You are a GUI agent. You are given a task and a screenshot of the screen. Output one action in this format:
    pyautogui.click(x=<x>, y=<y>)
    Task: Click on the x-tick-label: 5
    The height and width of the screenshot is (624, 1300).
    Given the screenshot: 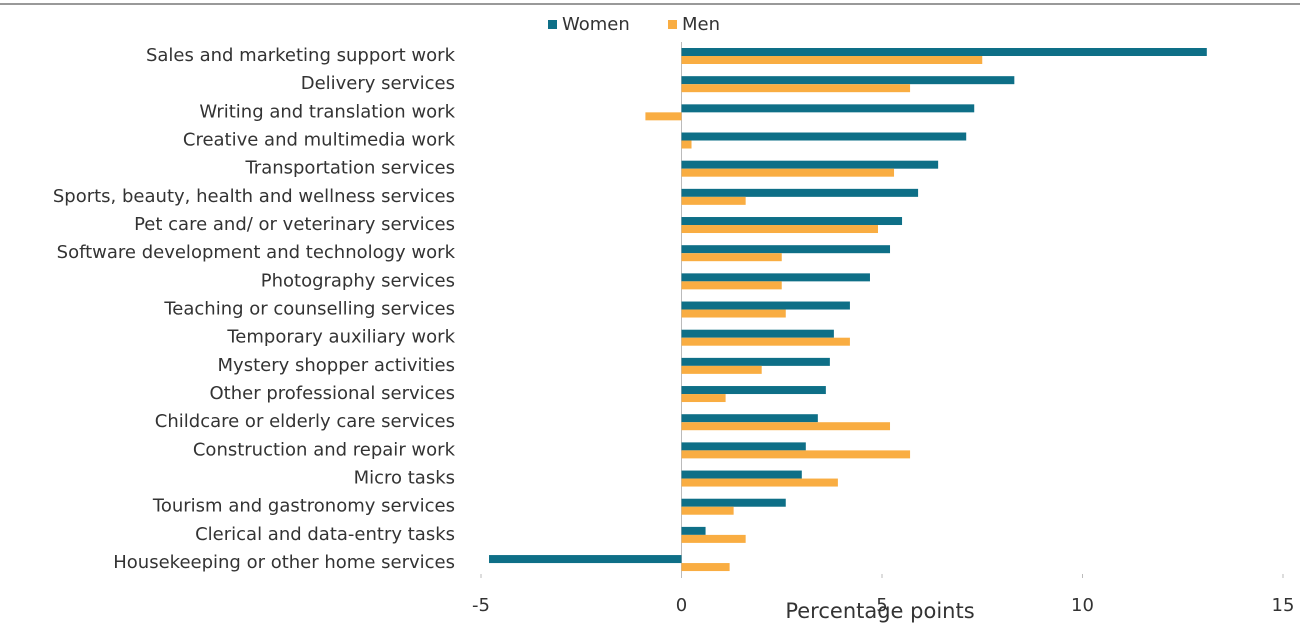 What is the action you would take?
    pyautogui.click(x=881, y=605)
    